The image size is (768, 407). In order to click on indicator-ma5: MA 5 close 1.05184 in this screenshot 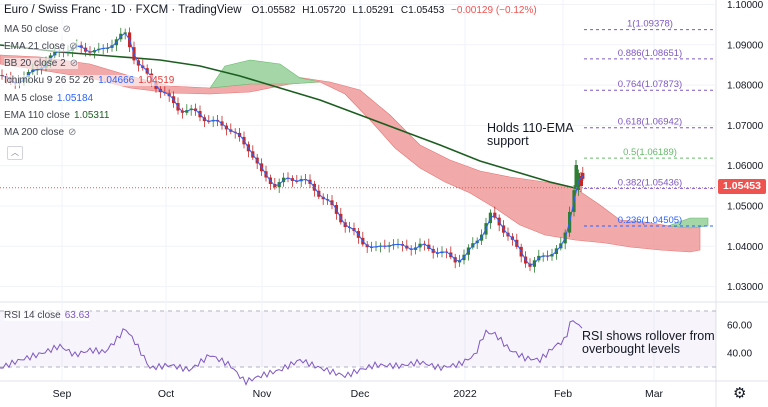, I will do `click(49, 98)`.